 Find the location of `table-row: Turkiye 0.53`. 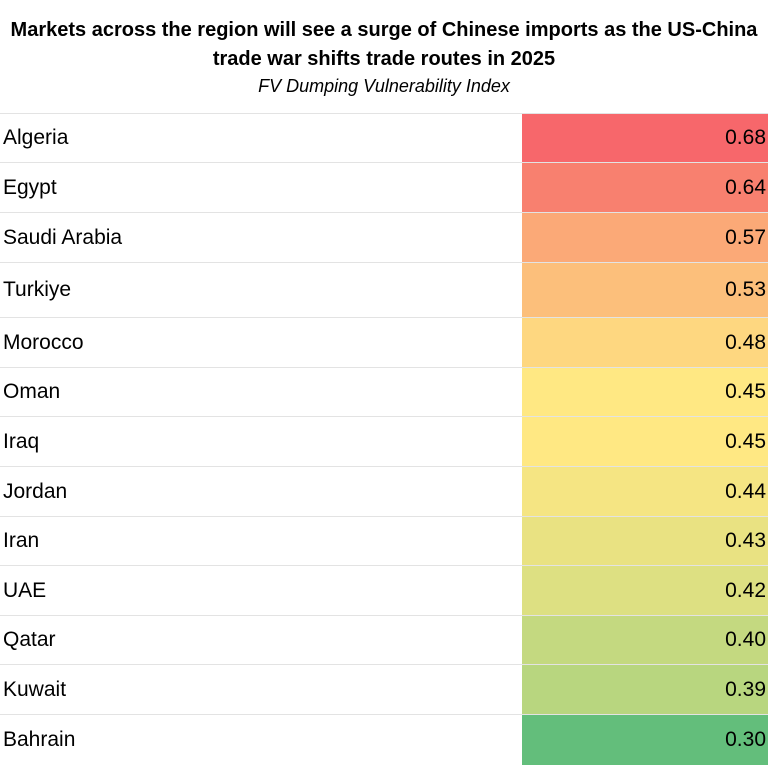

table-row: Turkiye 0.53 is located at coordinates (384, 289).